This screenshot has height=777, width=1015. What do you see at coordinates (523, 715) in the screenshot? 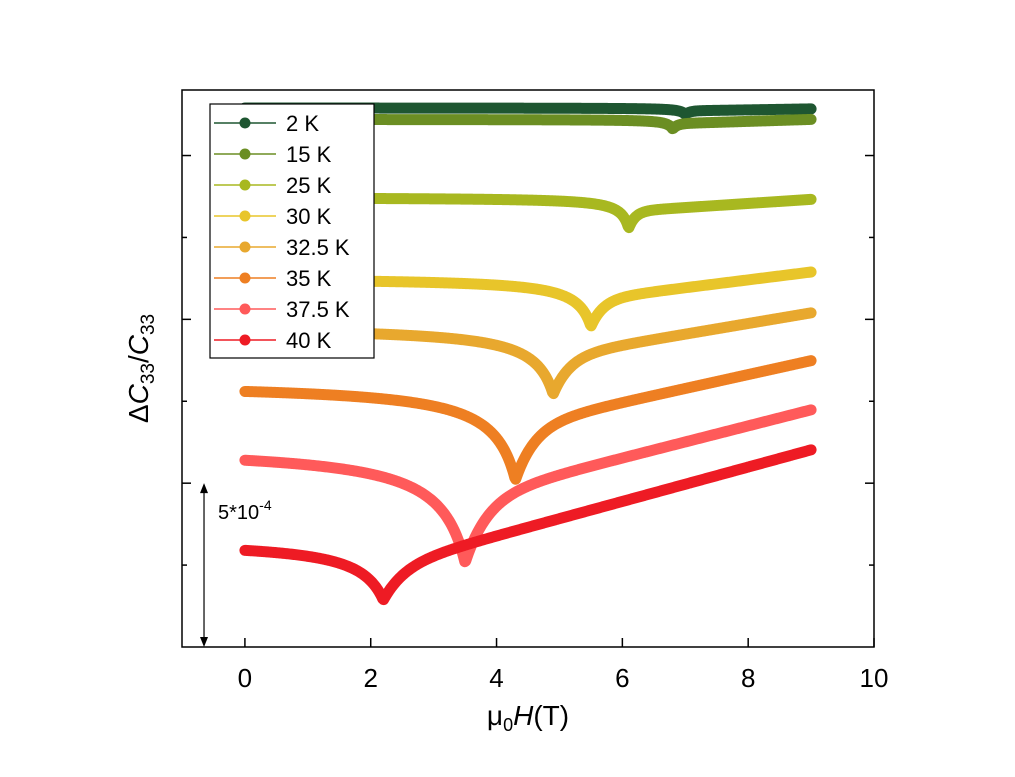
I see `x-label-var: H` at bounding box center [523, 715].